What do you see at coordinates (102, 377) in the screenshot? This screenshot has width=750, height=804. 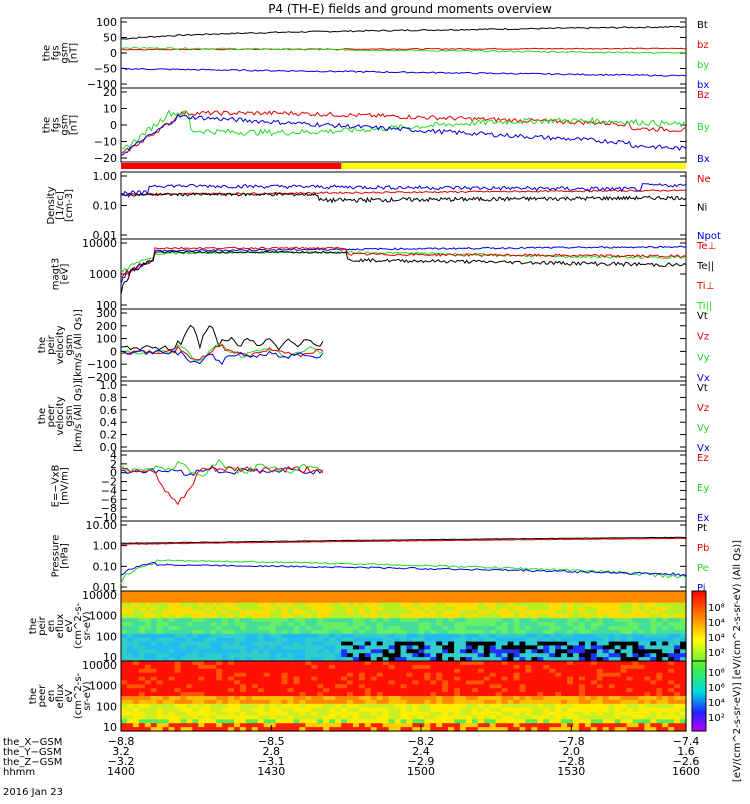 I see `y-tick-label: −200` at bounding box center [102, 377].